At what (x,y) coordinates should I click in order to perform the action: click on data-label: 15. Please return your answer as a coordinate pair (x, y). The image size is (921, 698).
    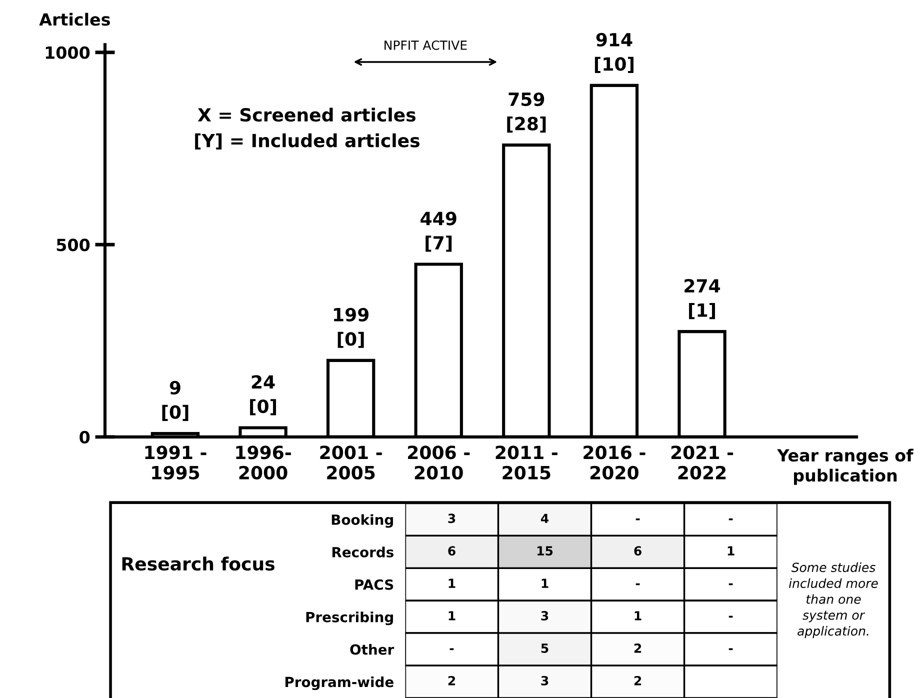
    Looking at the image, I should click on (545, 551).